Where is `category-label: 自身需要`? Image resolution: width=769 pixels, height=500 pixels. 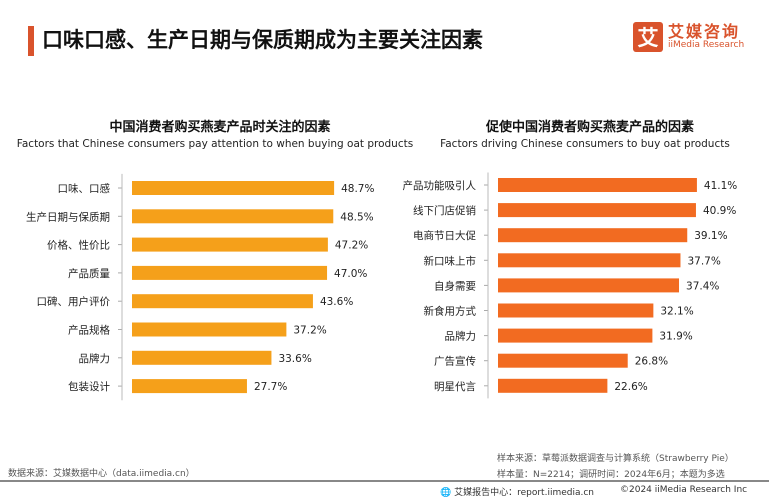
category-label: 自身需要 is located at coordinates (455, 285).